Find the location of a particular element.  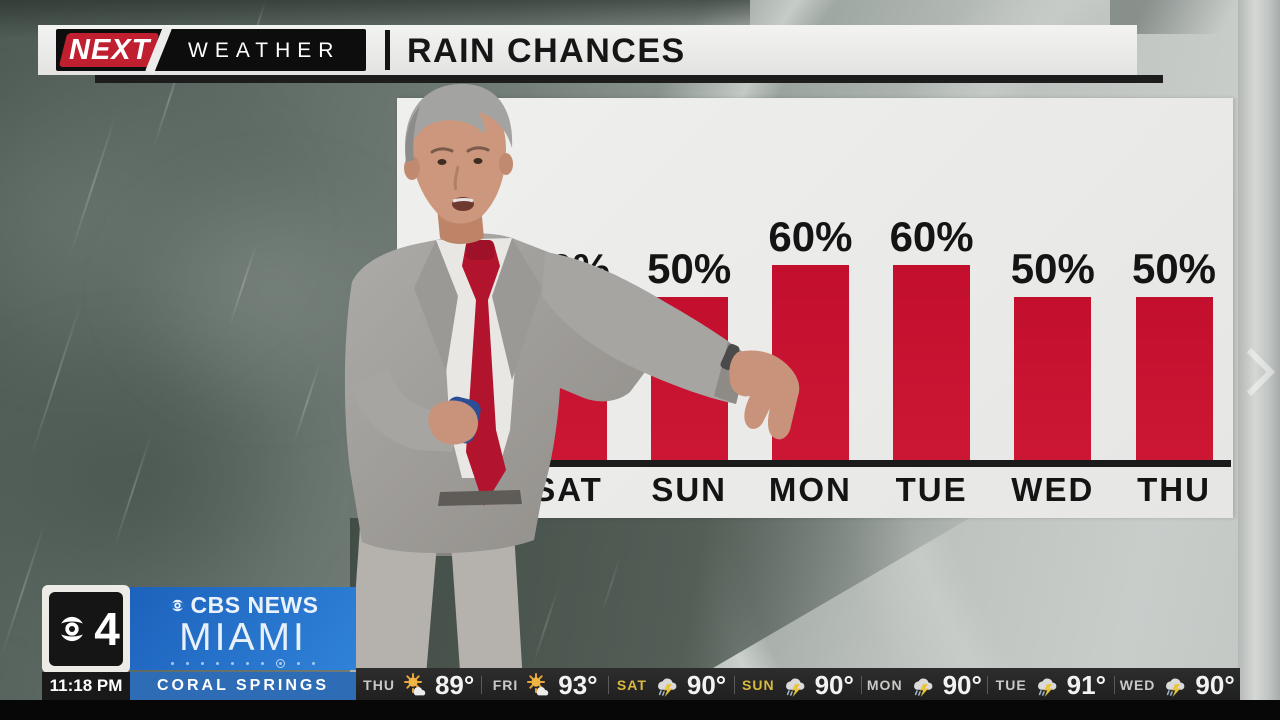

ticker-item-sat: SAT 90° is located at coordinates (671, 685).